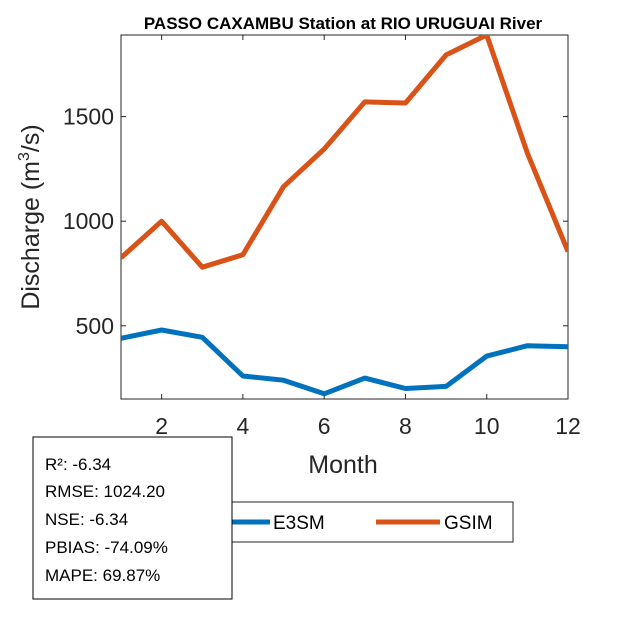 This screenshot has height=625, width=625. What do you see at coordinates (342, 465) in the screenshot?
I see `x-axis-label: Month` at bounding box center [342, 465].